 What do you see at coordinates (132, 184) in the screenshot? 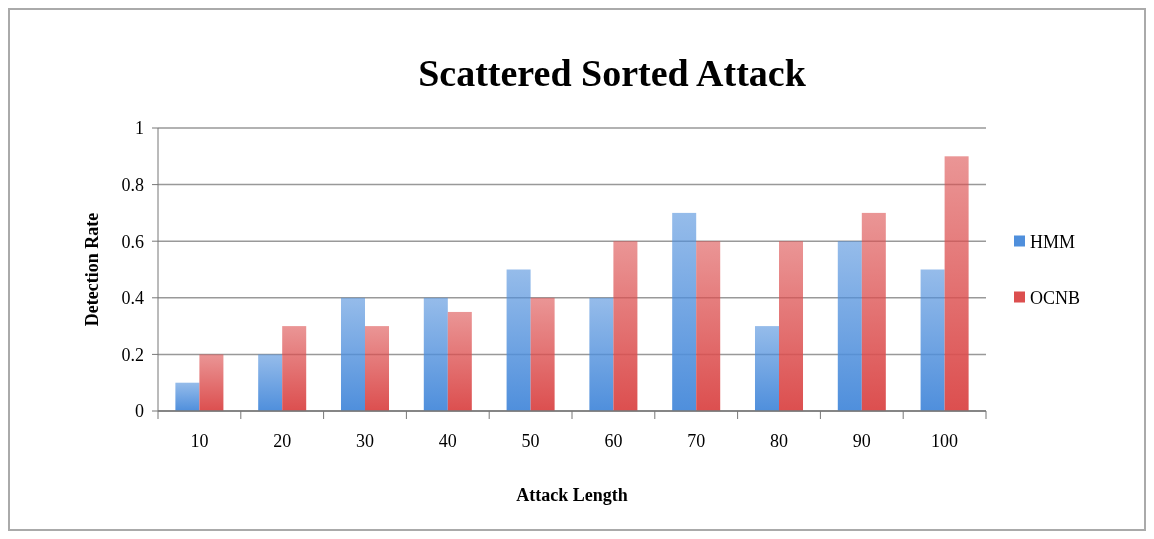
I see `y-tick-label: 0.8` at bounding box center [132, 184].